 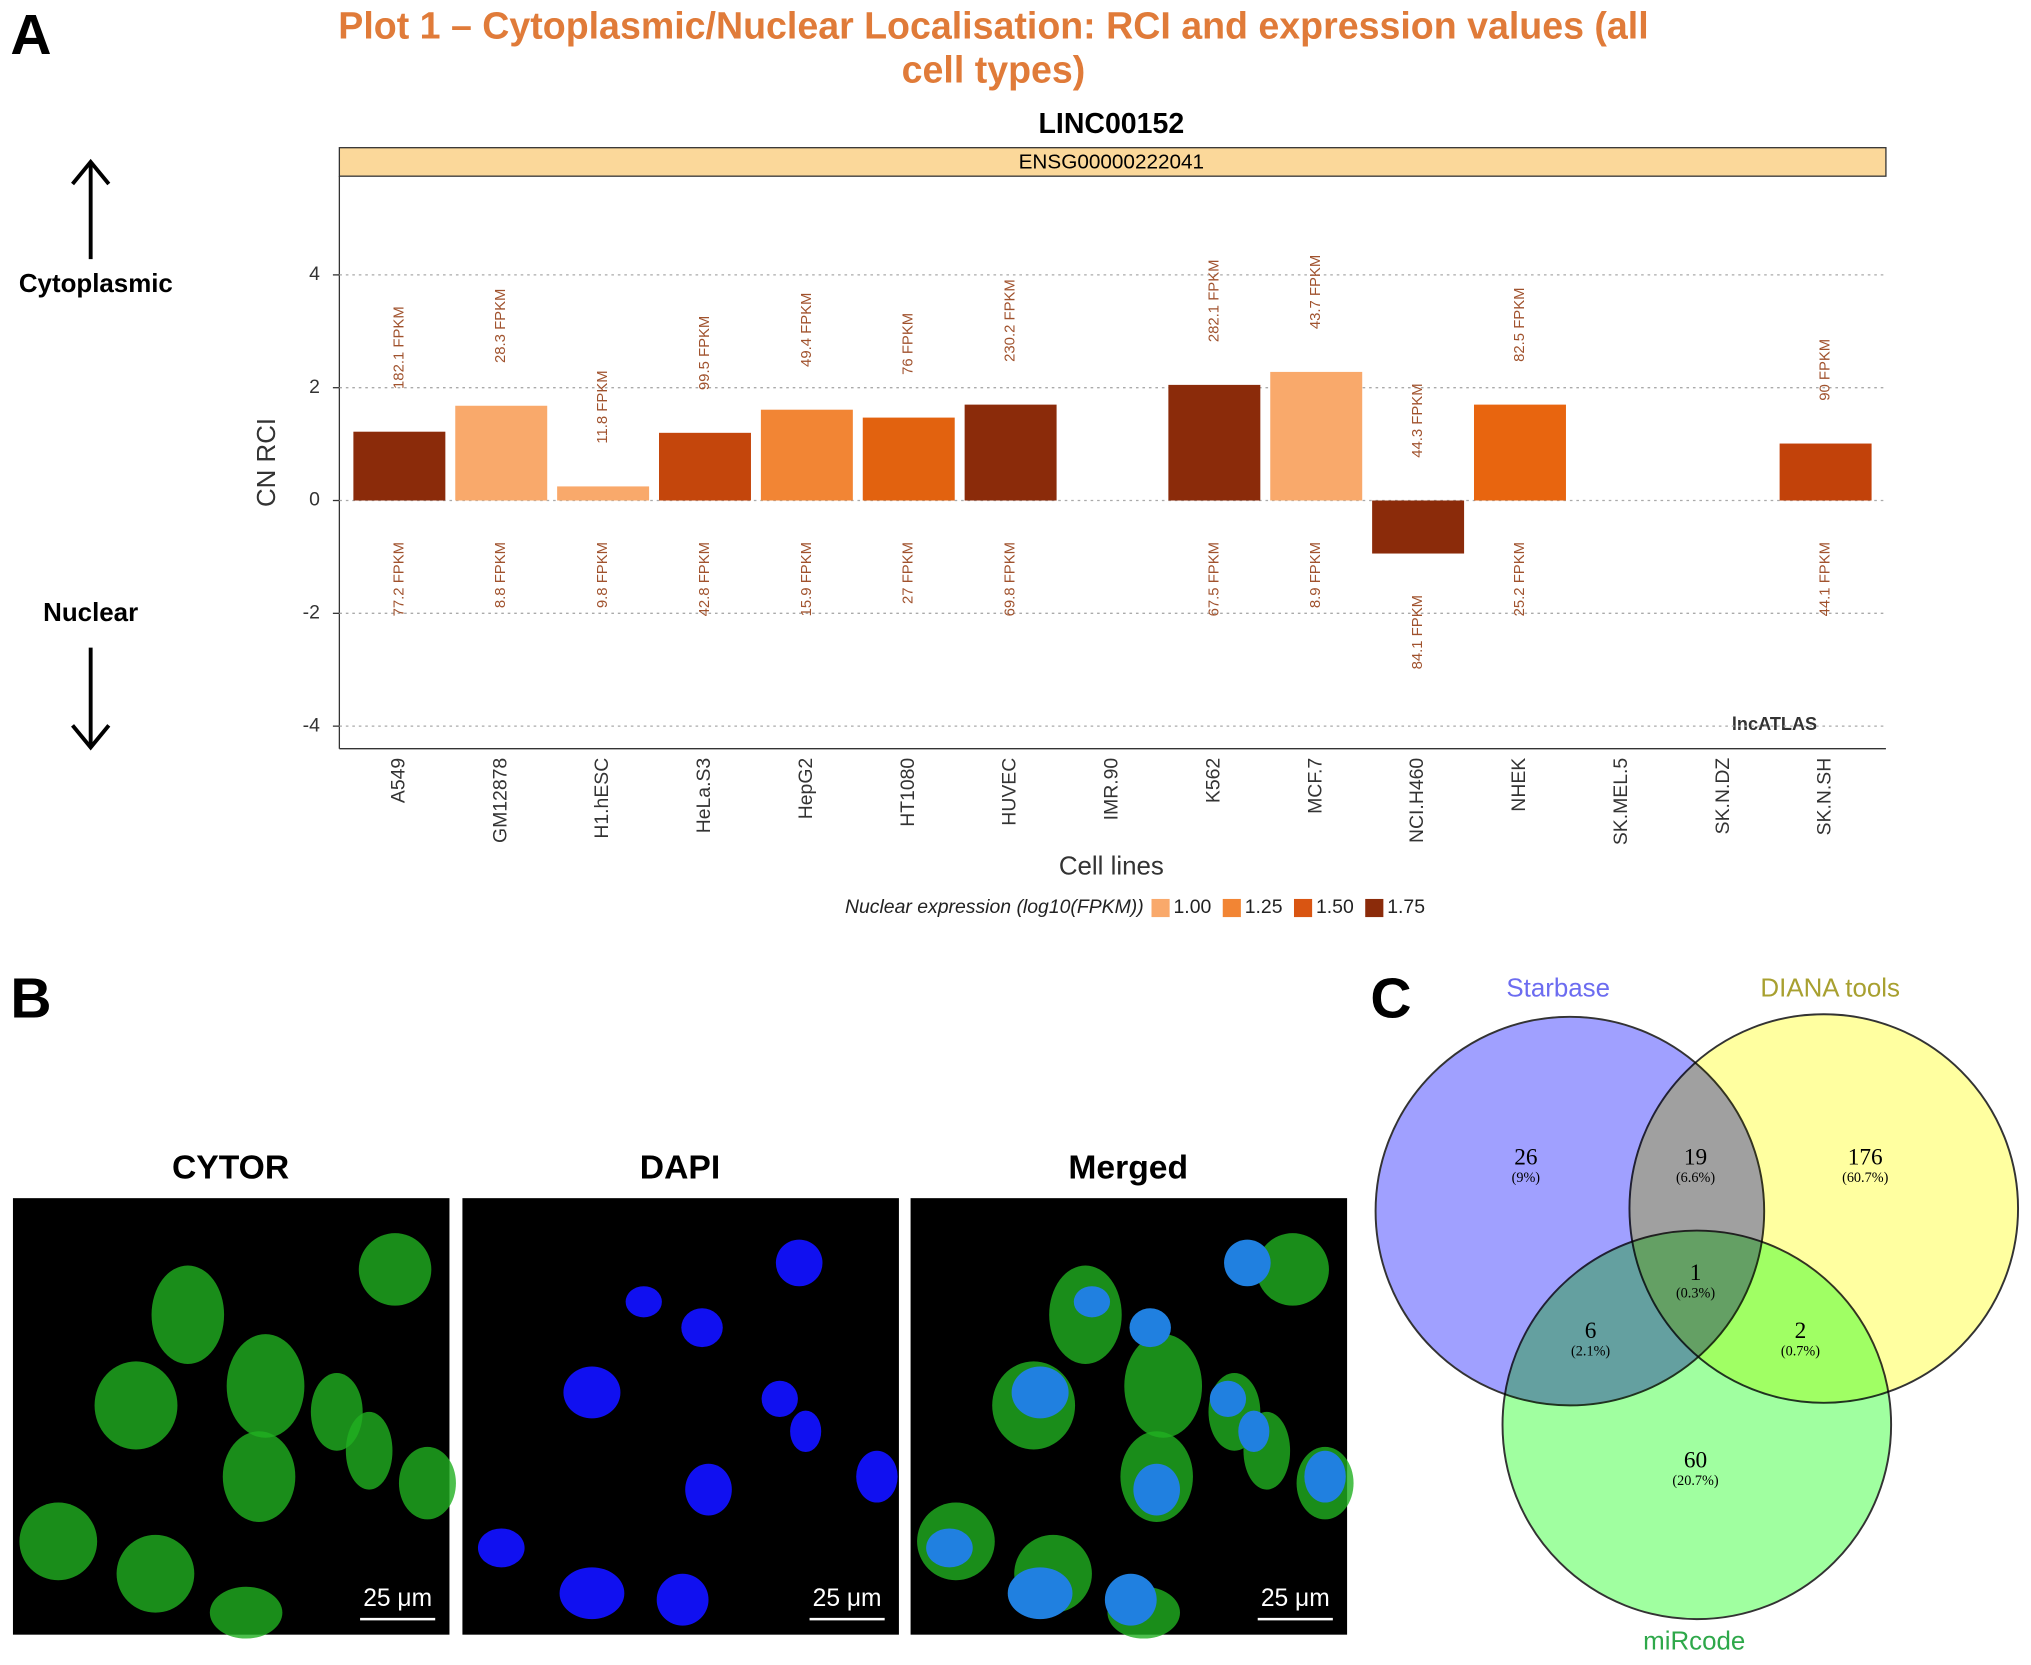 What do you see at coordinates (602, 798) in the screenshot?
I see `x-tick-label: H1.hESC` at bounding box center [602, 798].